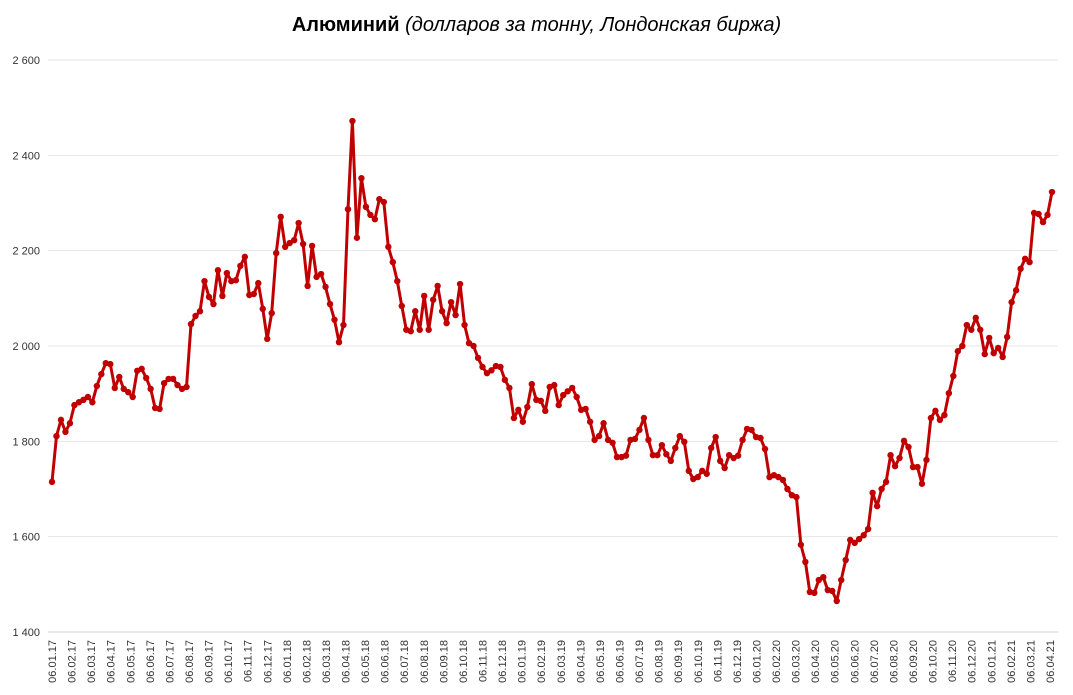  What do you see at coordinates (973, 661) in the screenshot?
I see `x-tick-label: 06.12.20` at bounding box center [973, 661].